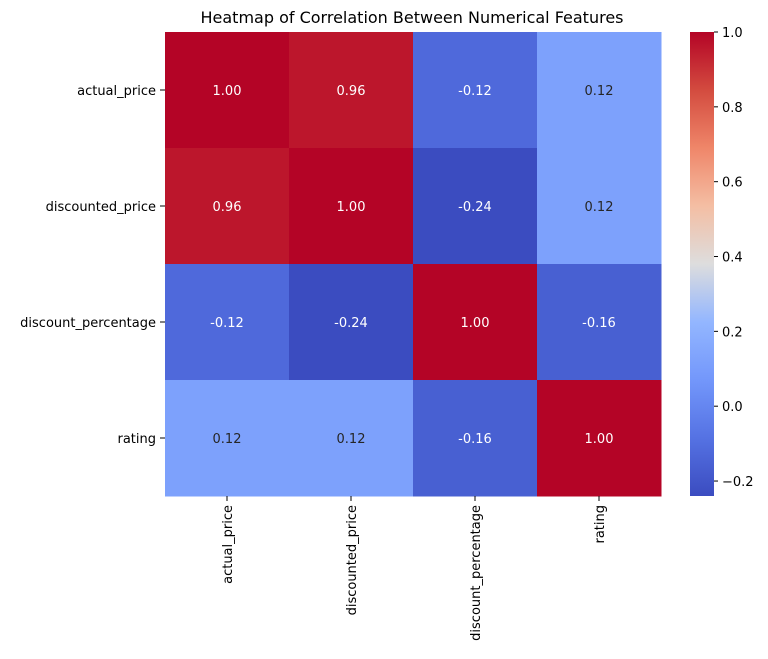 The height and width of the screenshot is (659, 768). What do you see at coordinates (732, 33) in the screenshot?
I see `colorbar-tick-label: 1.0` at bounding box center [732, 33].